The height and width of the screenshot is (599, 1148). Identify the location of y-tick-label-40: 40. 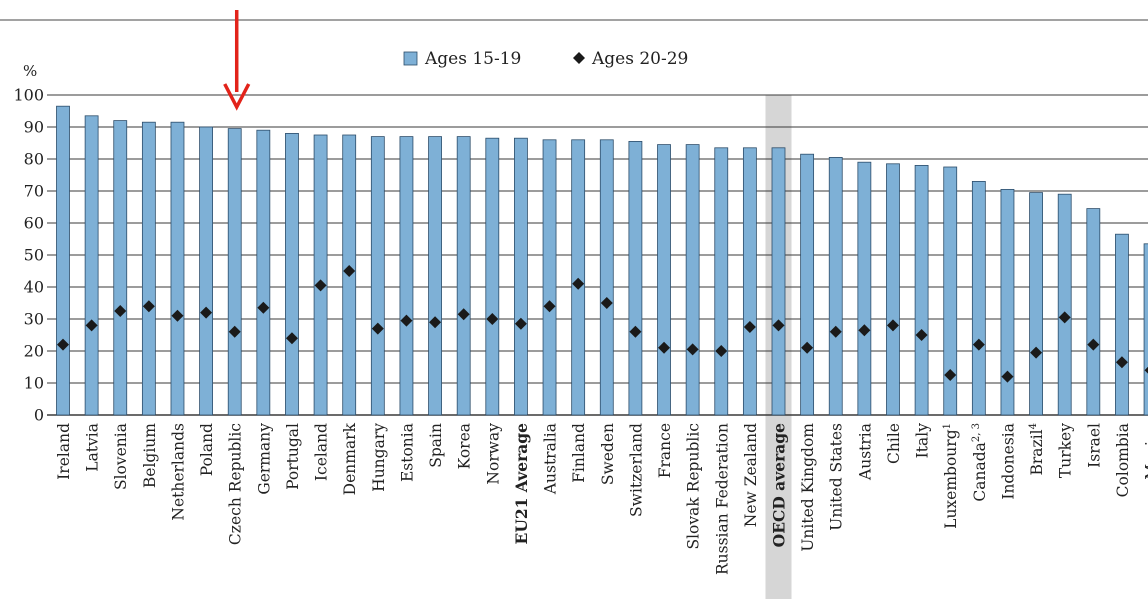
(34, 287).